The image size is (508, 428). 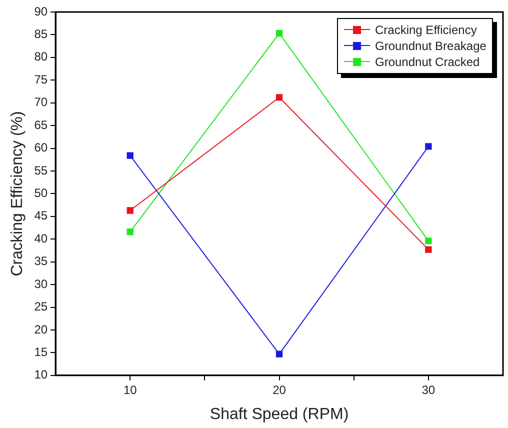 What do you see at coordinates (41, 57) in the screenshot?
I see `y-tick-label: 80` at bounding box center [41, 57].